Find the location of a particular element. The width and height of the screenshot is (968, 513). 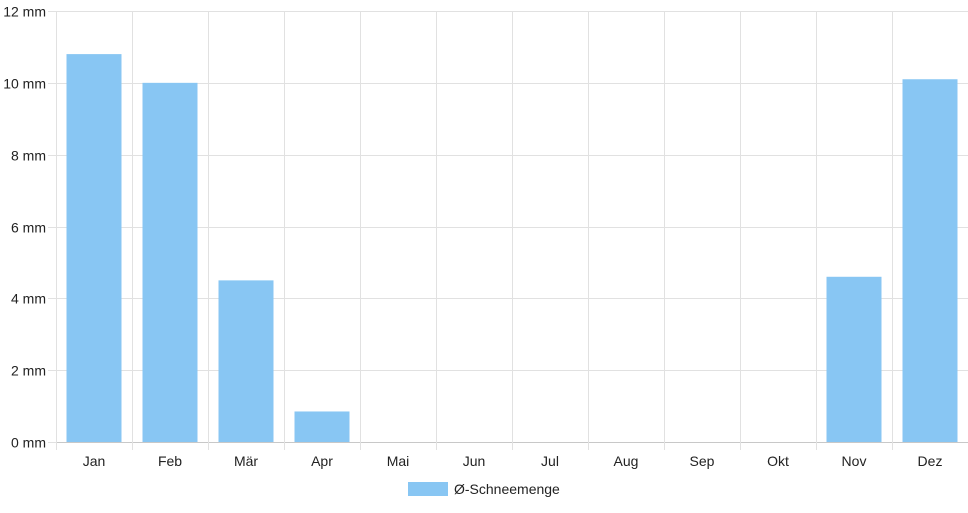

x-tick-label: Apr is located at coordinates (322, 461).